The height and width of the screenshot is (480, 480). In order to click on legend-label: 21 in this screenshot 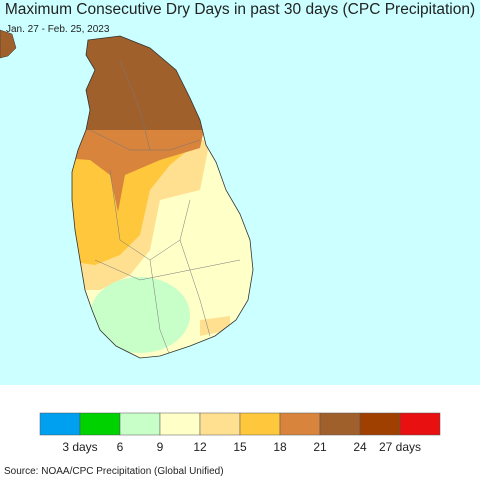, I will do `click(320, 447)`.